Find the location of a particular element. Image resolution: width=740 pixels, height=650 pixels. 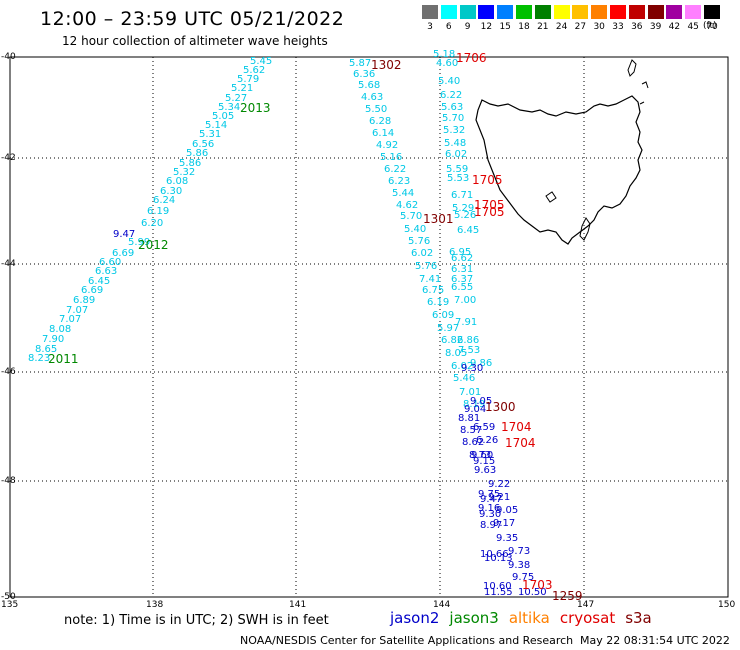

wave-height-value: 6.89 is located at coordinates (84, 300).